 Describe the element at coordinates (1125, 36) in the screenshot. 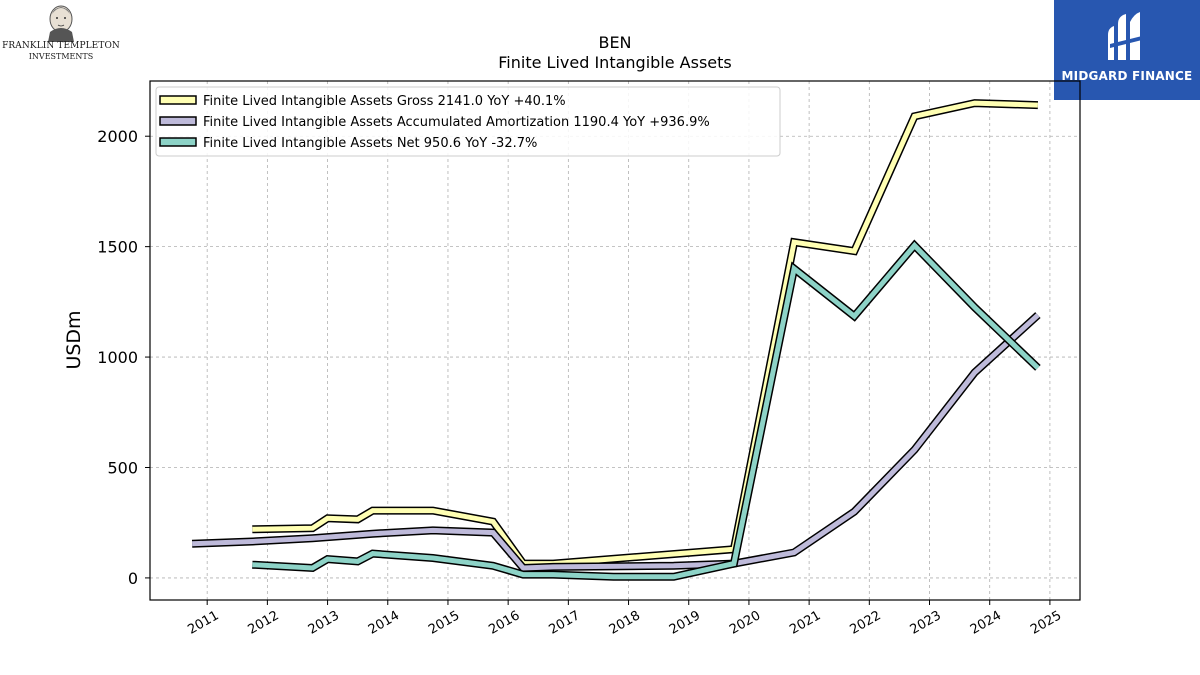

I see `midgard-emblem-icon` at that location.